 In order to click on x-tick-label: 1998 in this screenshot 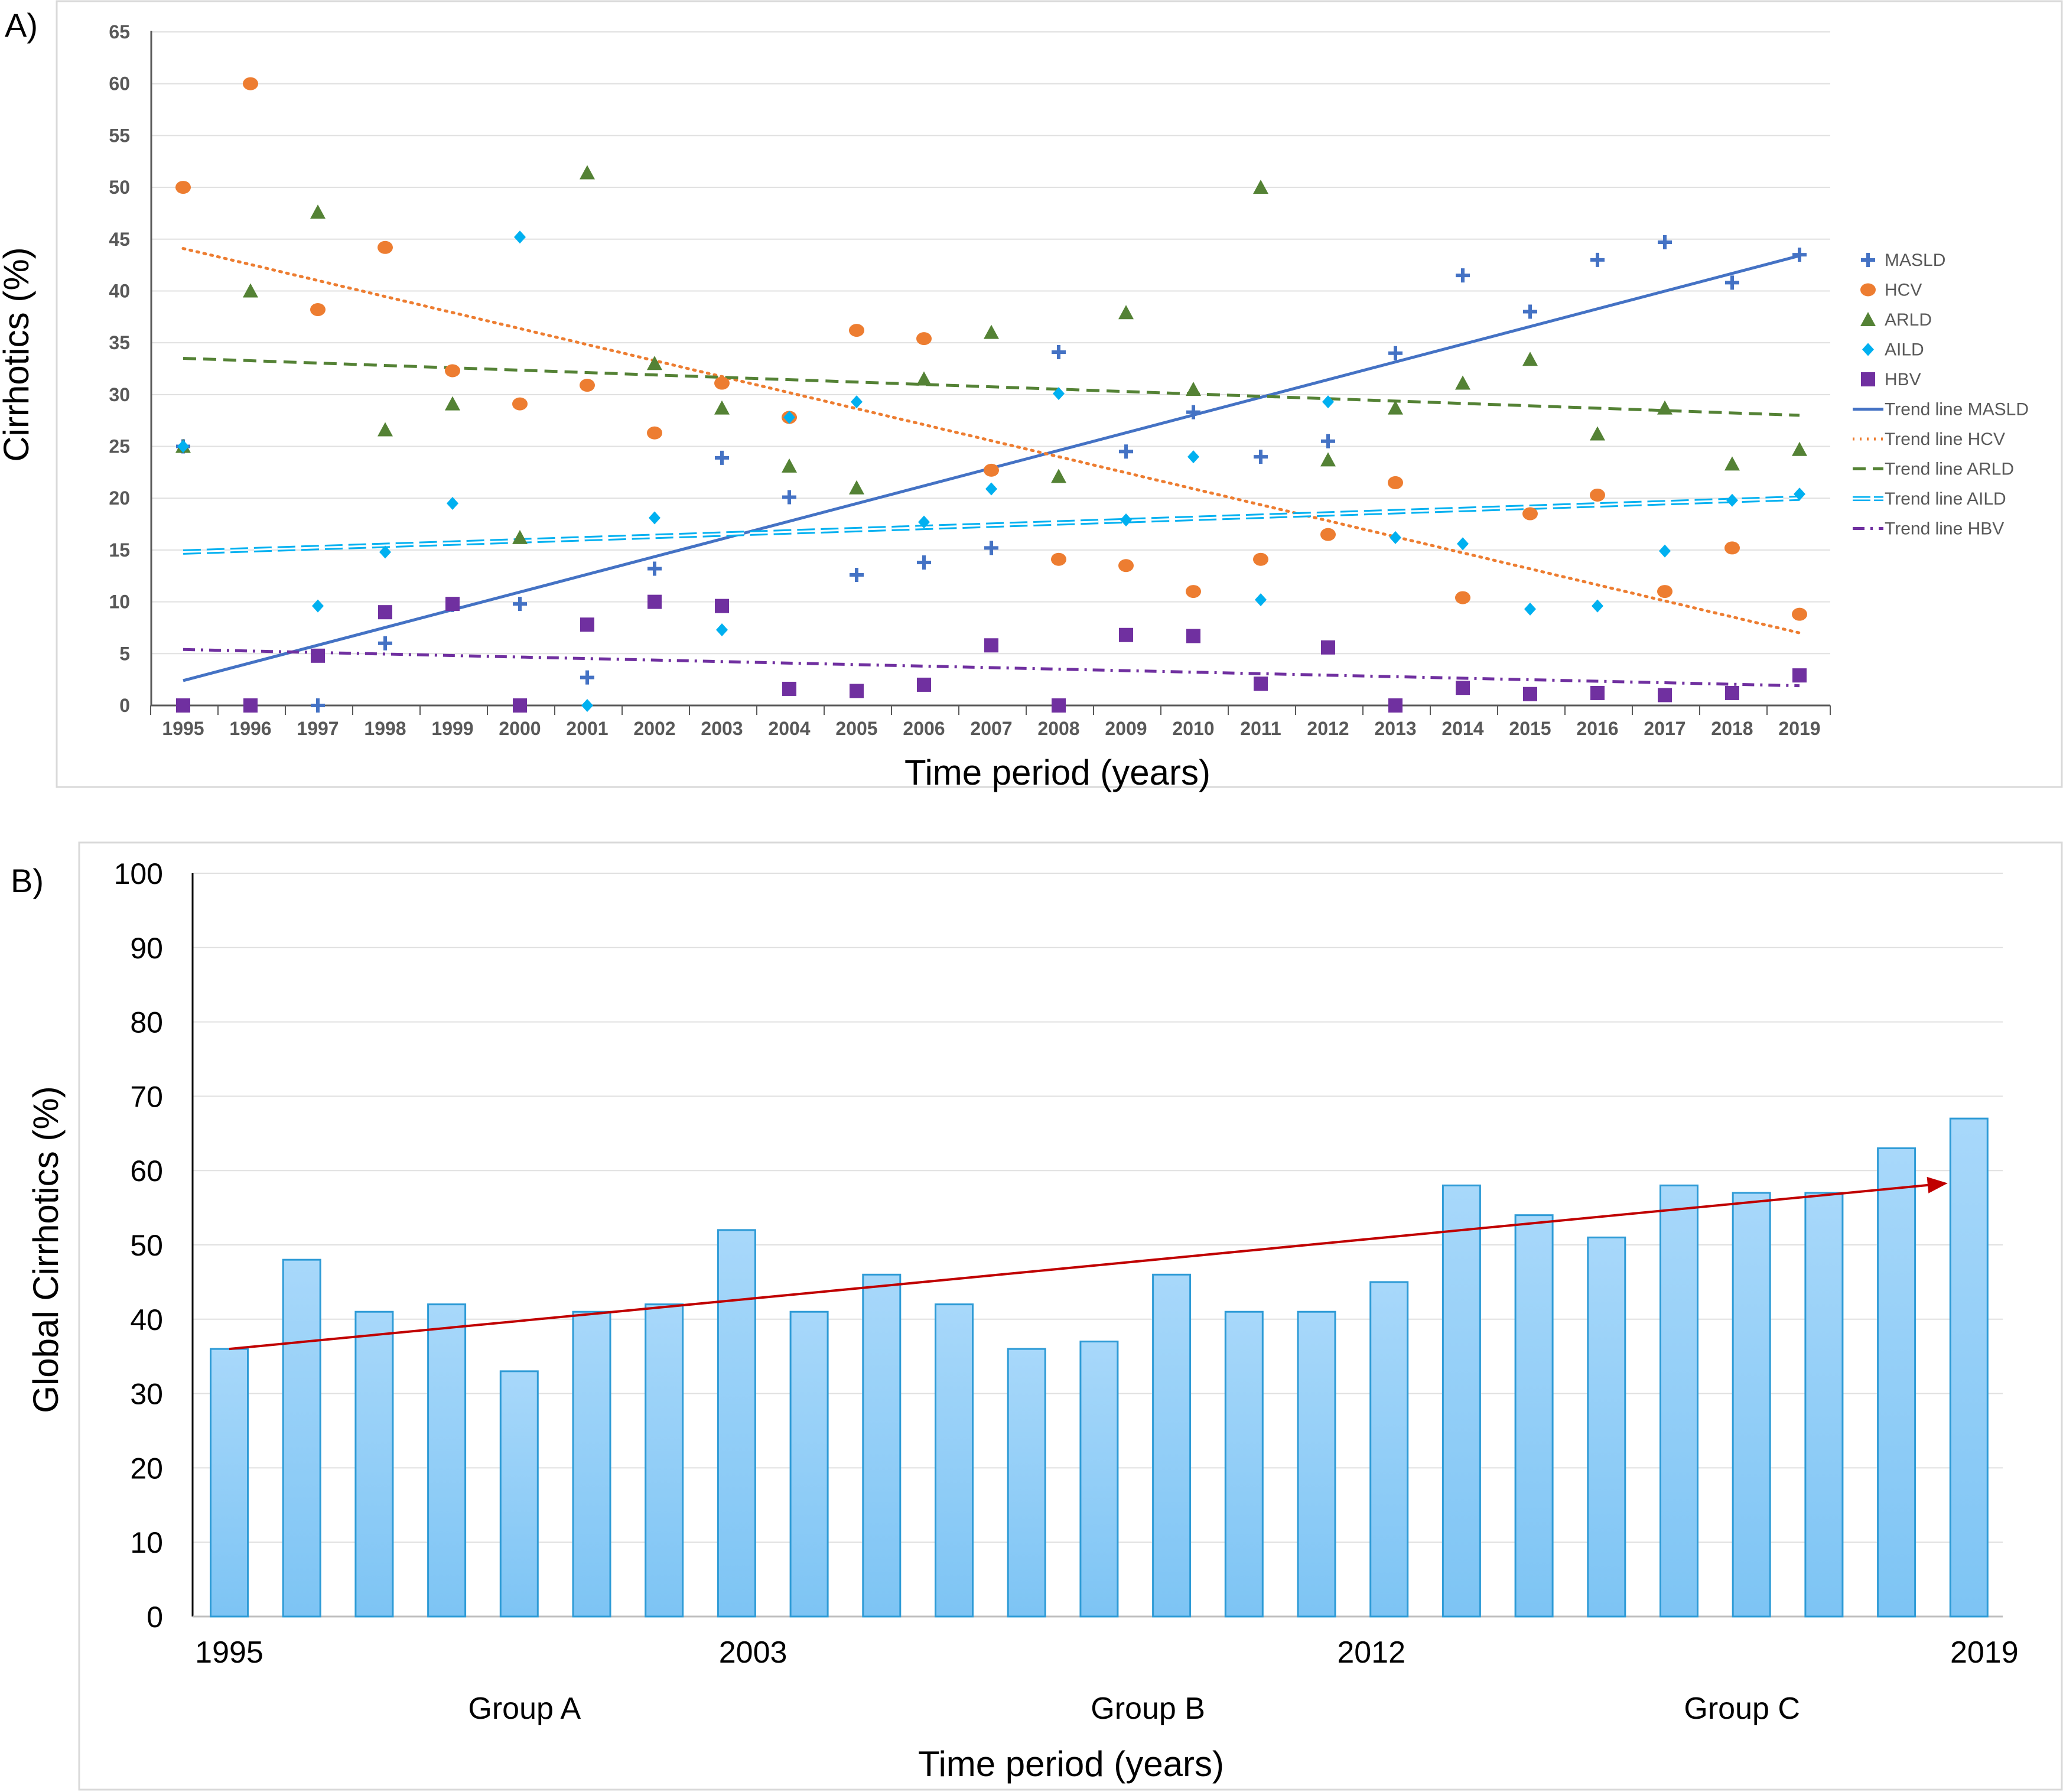, I will do `click(385, 728)`.